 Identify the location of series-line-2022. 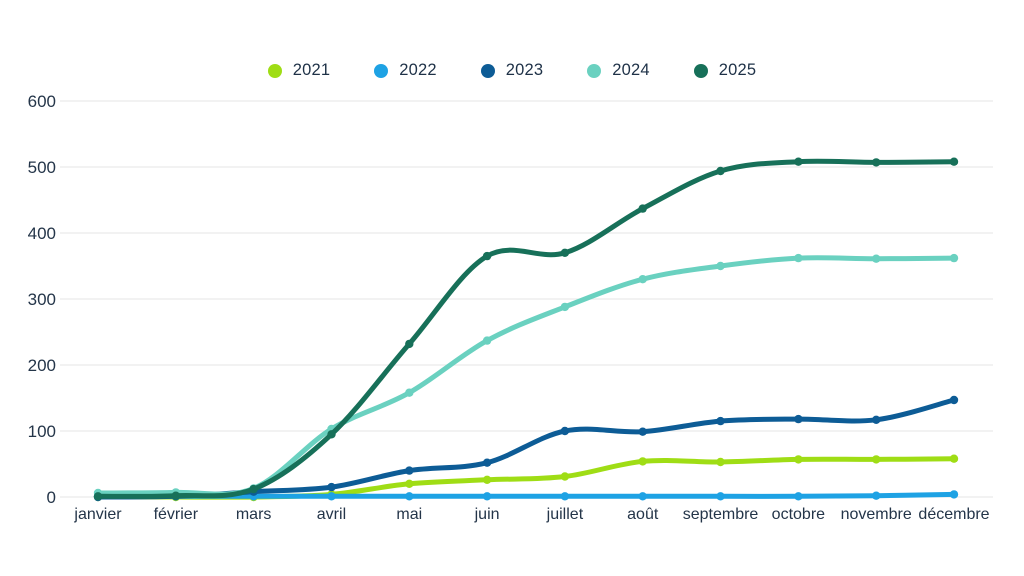
(526, 495).